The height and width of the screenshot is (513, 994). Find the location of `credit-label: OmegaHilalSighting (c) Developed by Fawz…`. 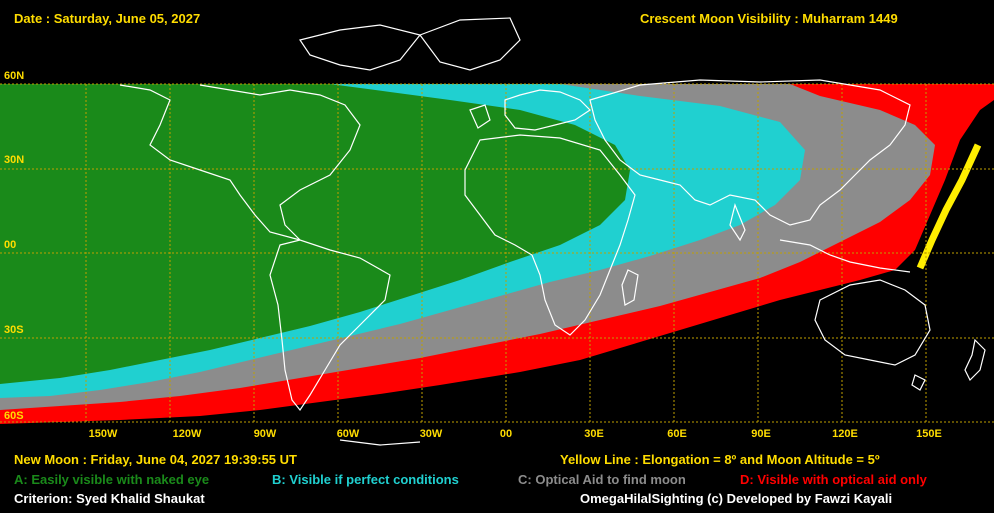

credit-label: OmegaHilalSighting (c) Developed by Fawz… is located at coordinates (736, 498).